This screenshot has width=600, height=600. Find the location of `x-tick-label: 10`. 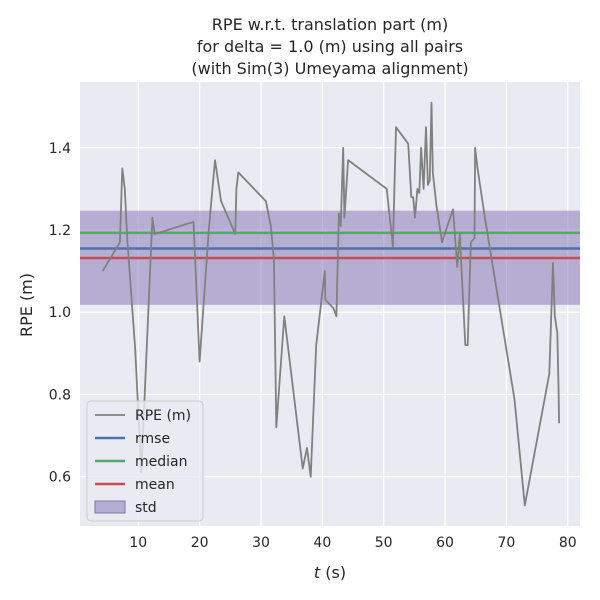

x-tick-label: 10 is located at coordinates (138, 543).